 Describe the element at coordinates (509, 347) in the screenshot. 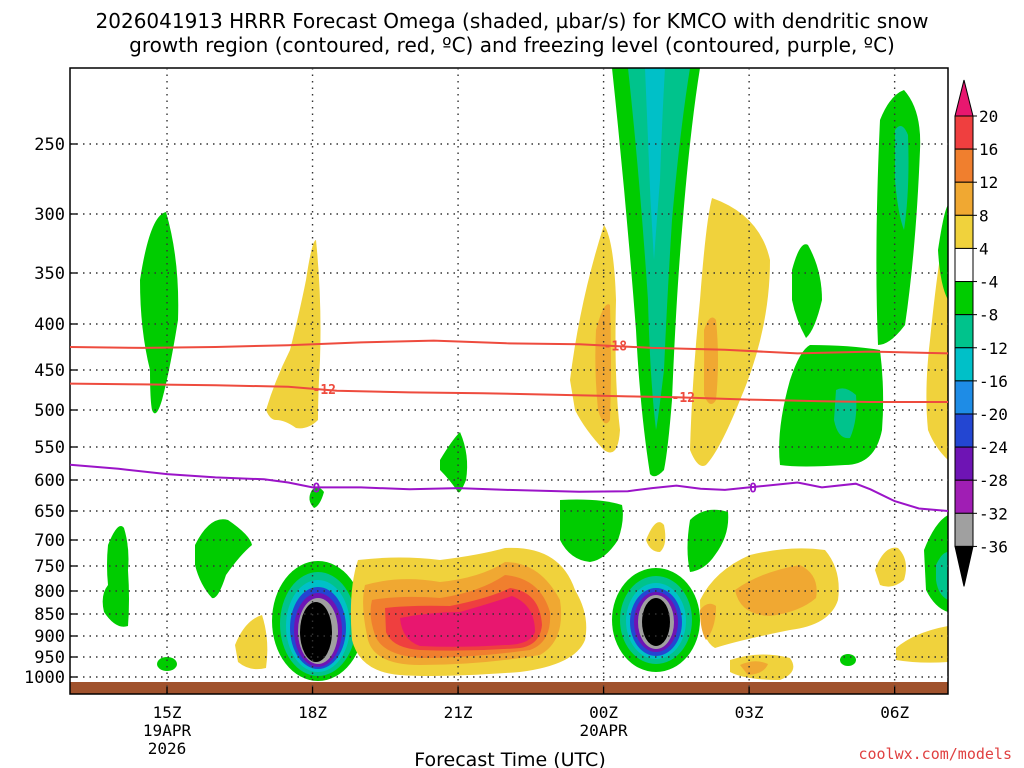

I see `contour--18` at that location.